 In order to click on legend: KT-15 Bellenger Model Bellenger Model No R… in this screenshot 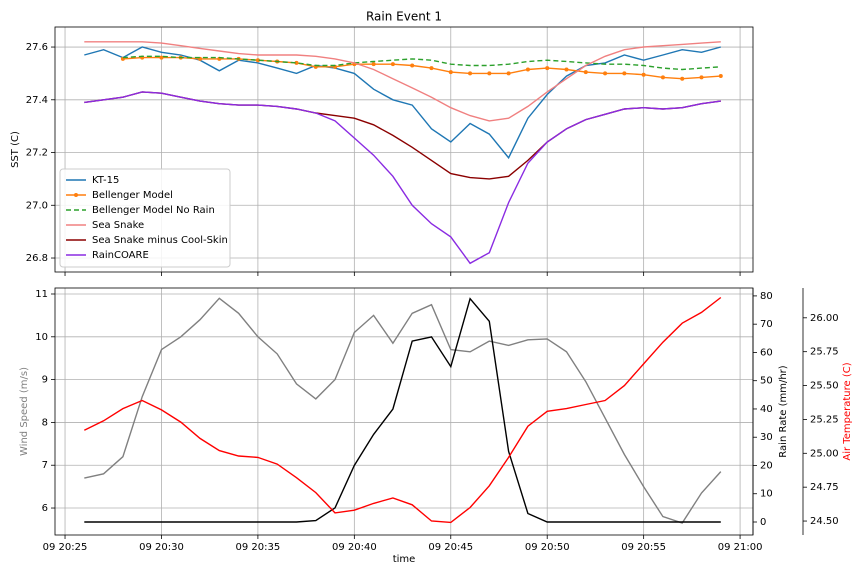, I will do `click(145, 218)`.